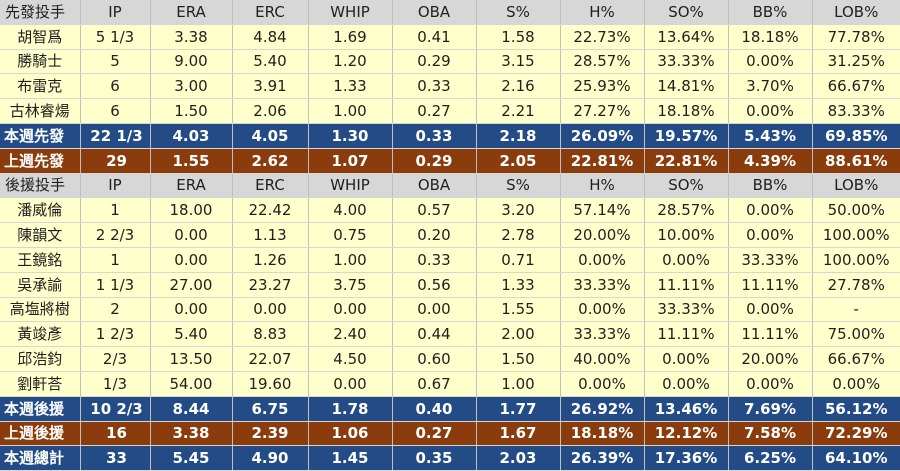 The width and height of the screenshot is (900, 471). I want to click on stat-cell: 11.11%, so click(686, 285).